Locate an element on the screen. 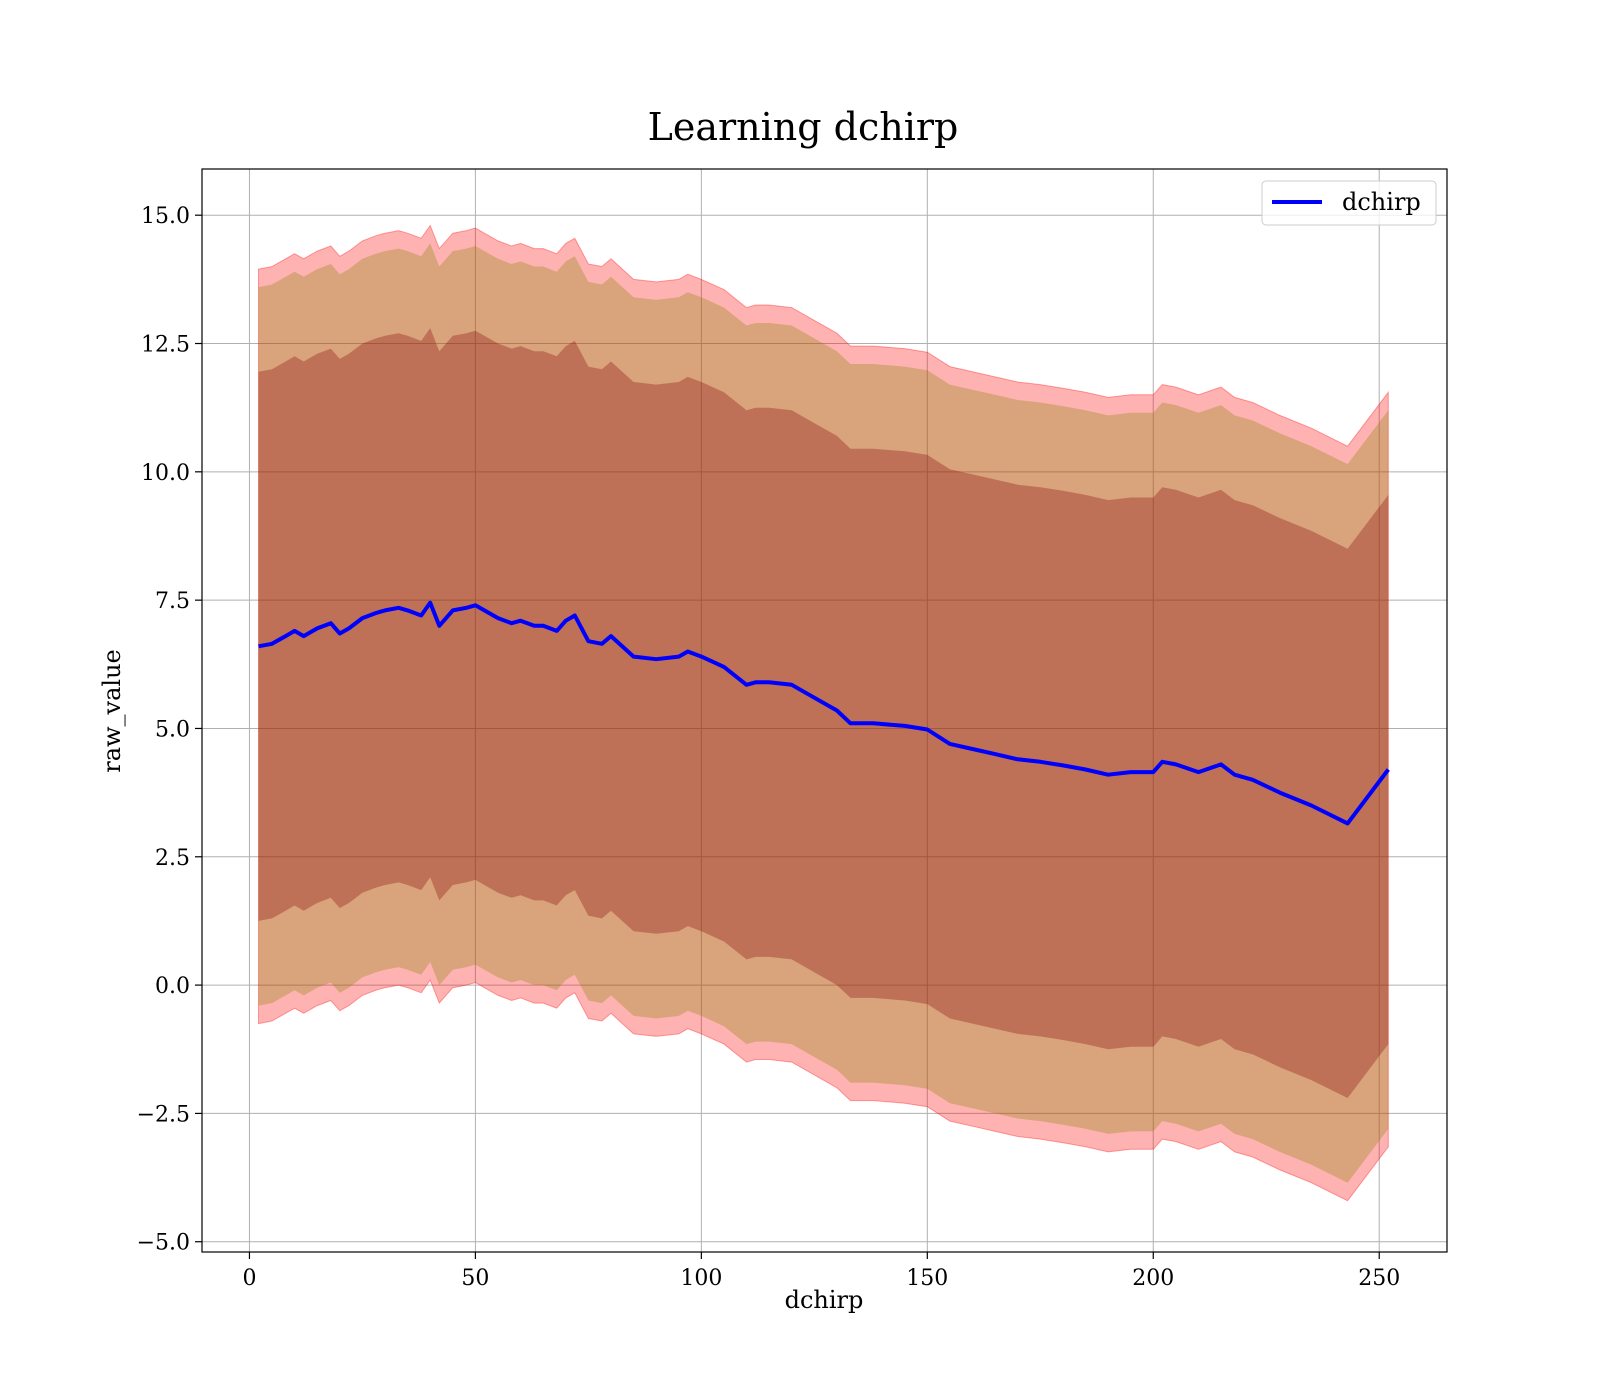  x-tick-label: 150 is located at coordinates (927, 1278).